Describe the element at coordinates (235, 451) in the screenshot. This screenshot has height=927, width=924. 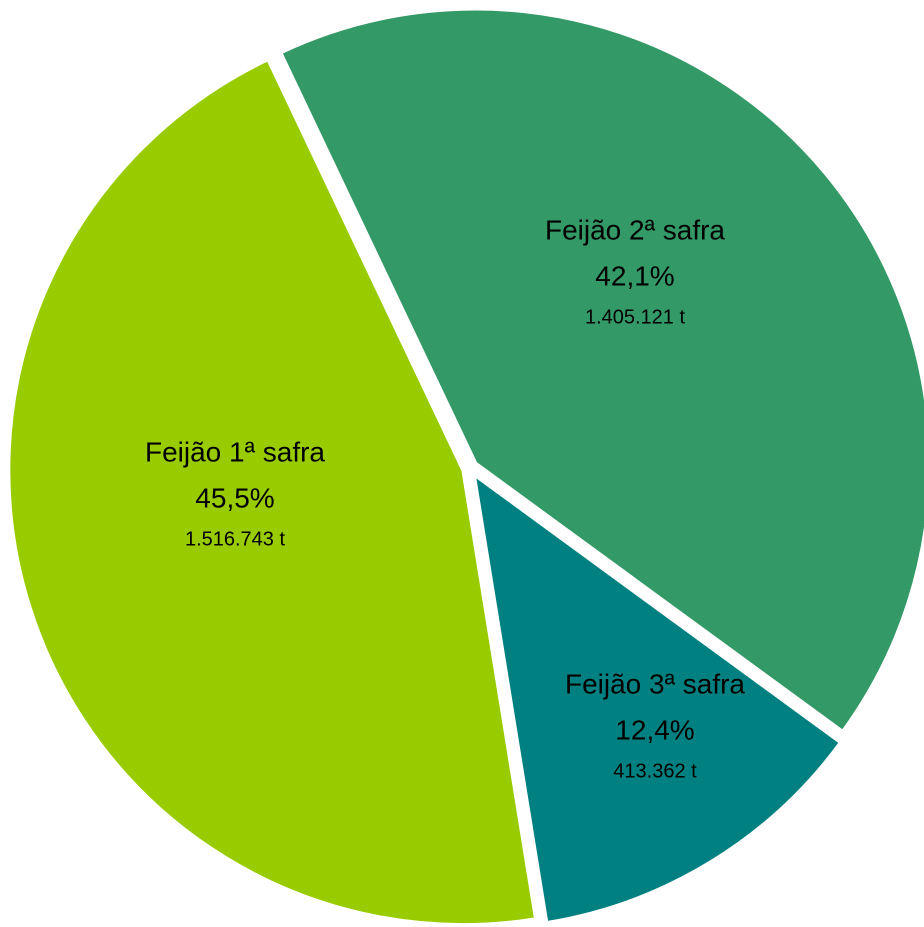
I see `slice-label: Feijão 1ª safra` at that location.